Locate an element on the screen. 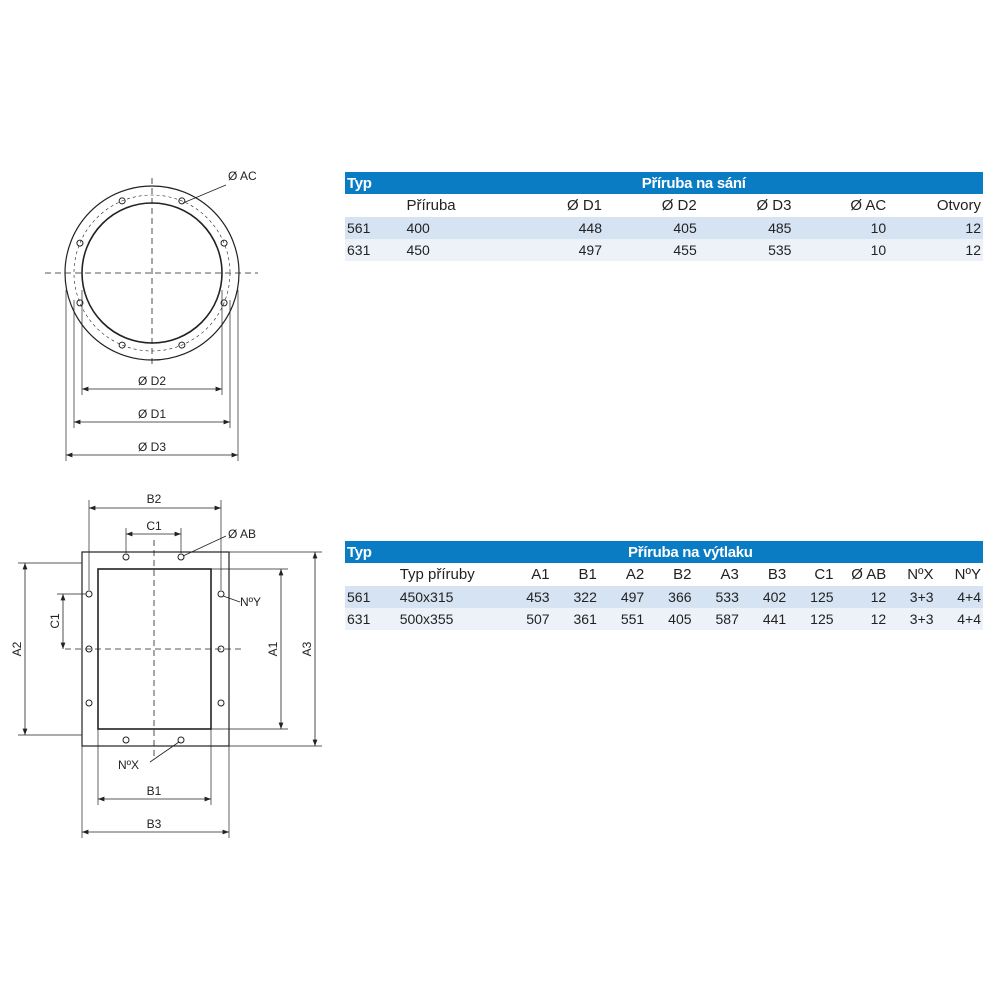 This screenshot has width=1000, height=1000. b2-label: B2 is located at coordinates (154, 499).